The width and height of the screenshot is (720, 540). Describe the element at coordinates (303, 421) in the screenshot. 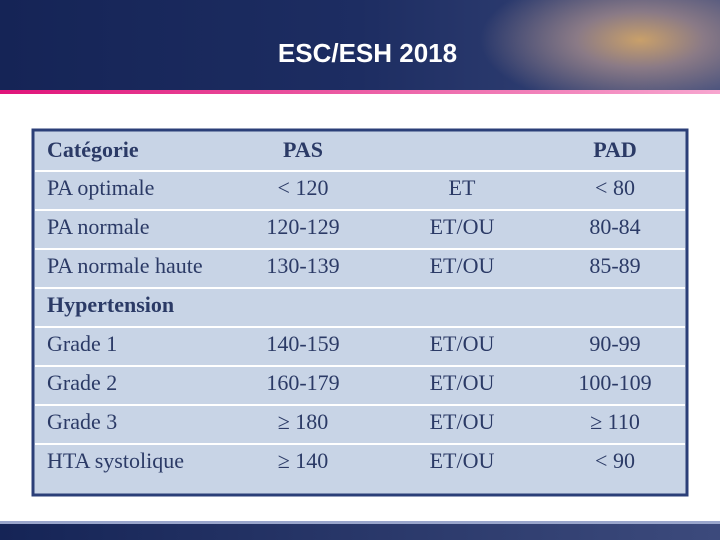

I see `table-cell: ≥ 180` at that location.